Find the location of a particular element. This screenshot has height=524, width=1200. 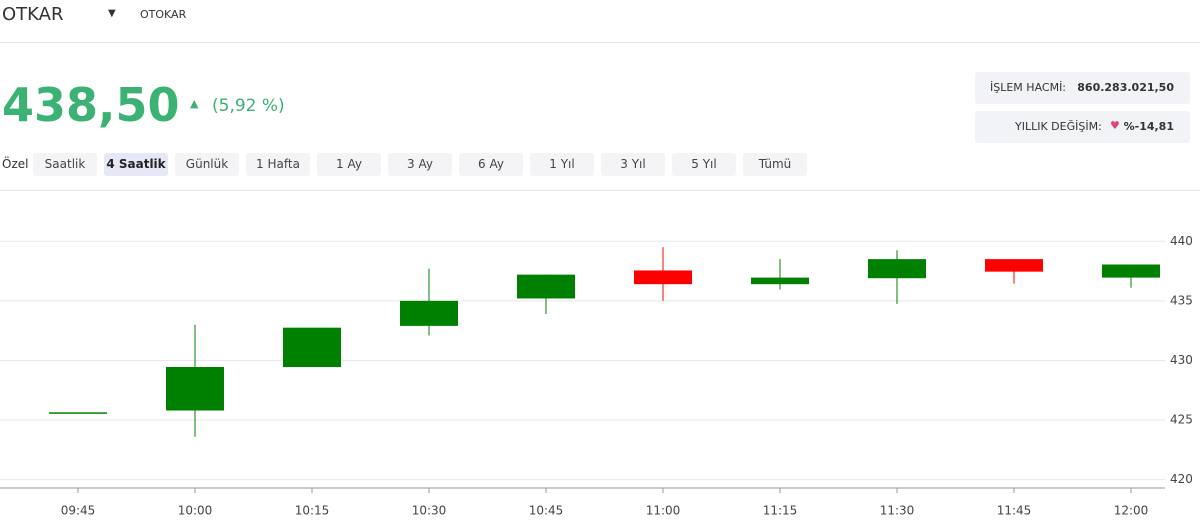

range-button: Günlük is located at coordinates (207, 164).